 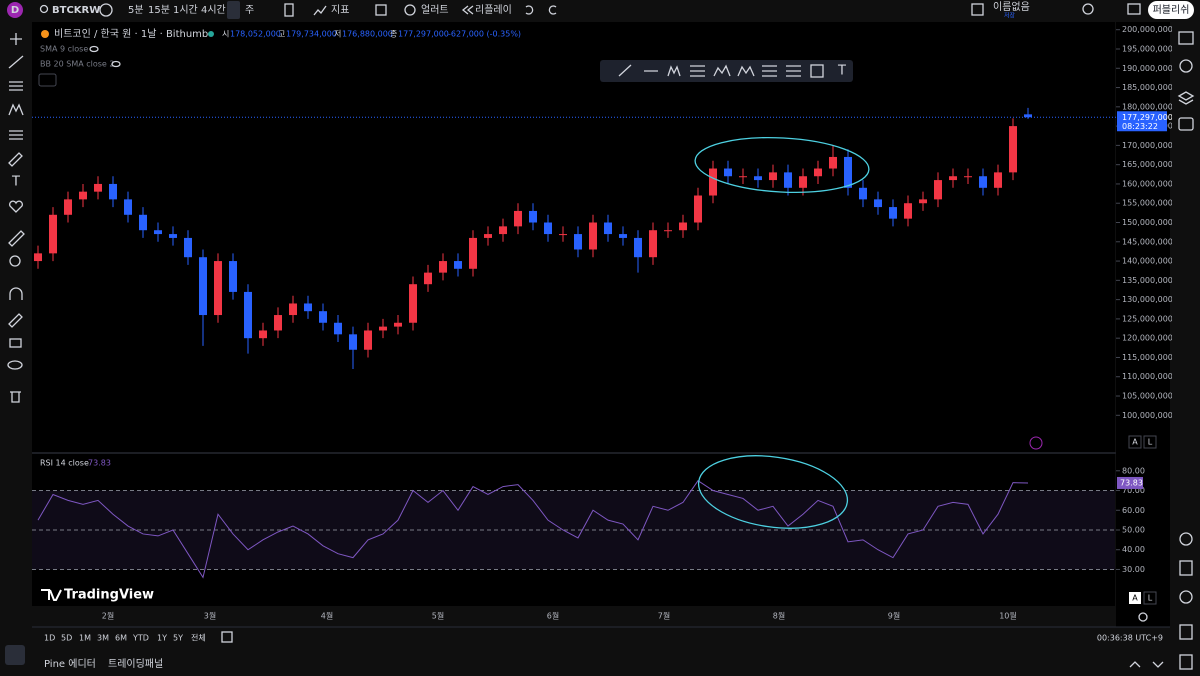 What do you see at coordinates (15, 261) in the screenshot?
I see `zoom-tool` at bounding box center [15, 261].